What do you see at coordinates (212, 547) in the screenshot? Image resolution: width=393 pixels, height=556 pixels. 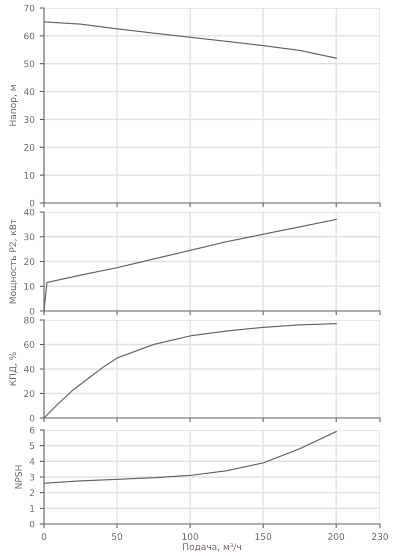 I see `x-axis-title: Подача, м³/ч` at bounding box center [212, 547].